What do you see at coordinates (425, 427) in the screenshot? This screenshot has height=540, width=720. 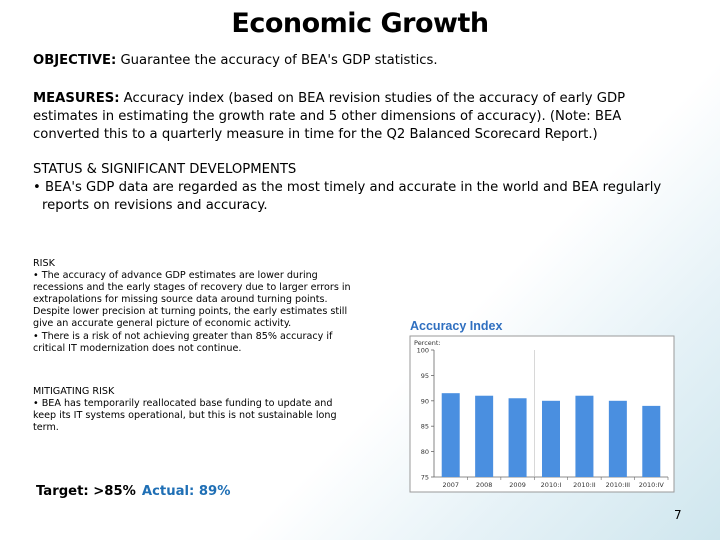 I see `y-tick-label: 85` at bounding box center [425, 427].